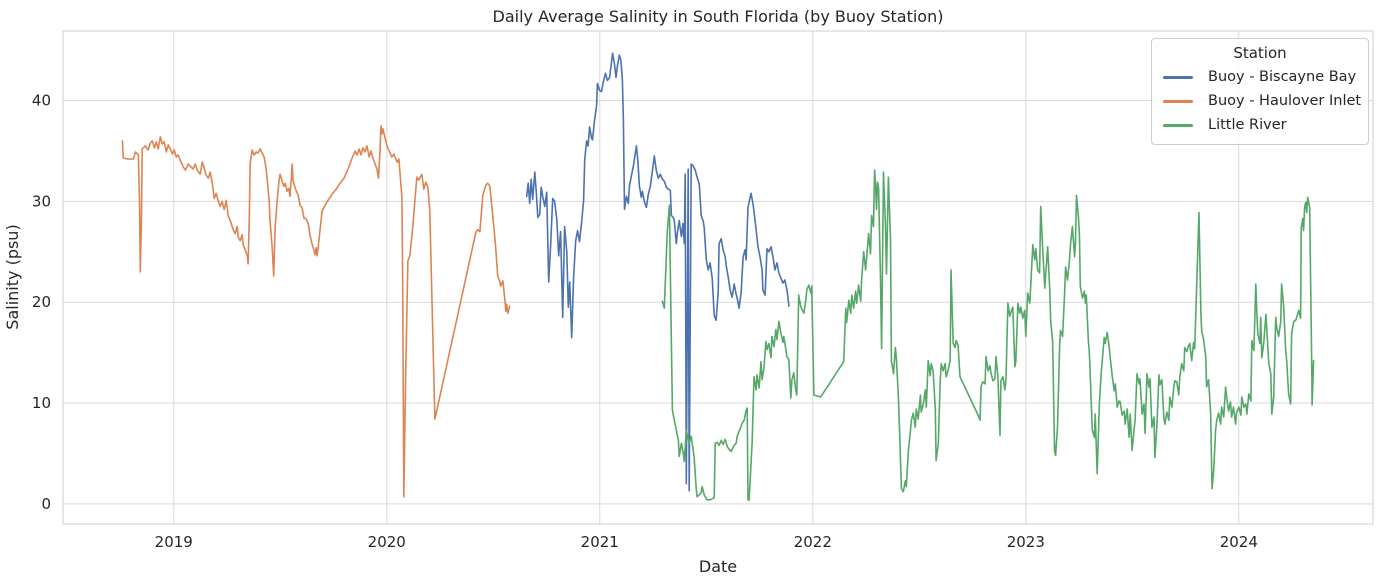 Image resolution: width=1384 pixels, height=584 pixels. Describe the element at coordinates (813, 542) in the screenshot. I see `x-tick-label: 2022` at that location.